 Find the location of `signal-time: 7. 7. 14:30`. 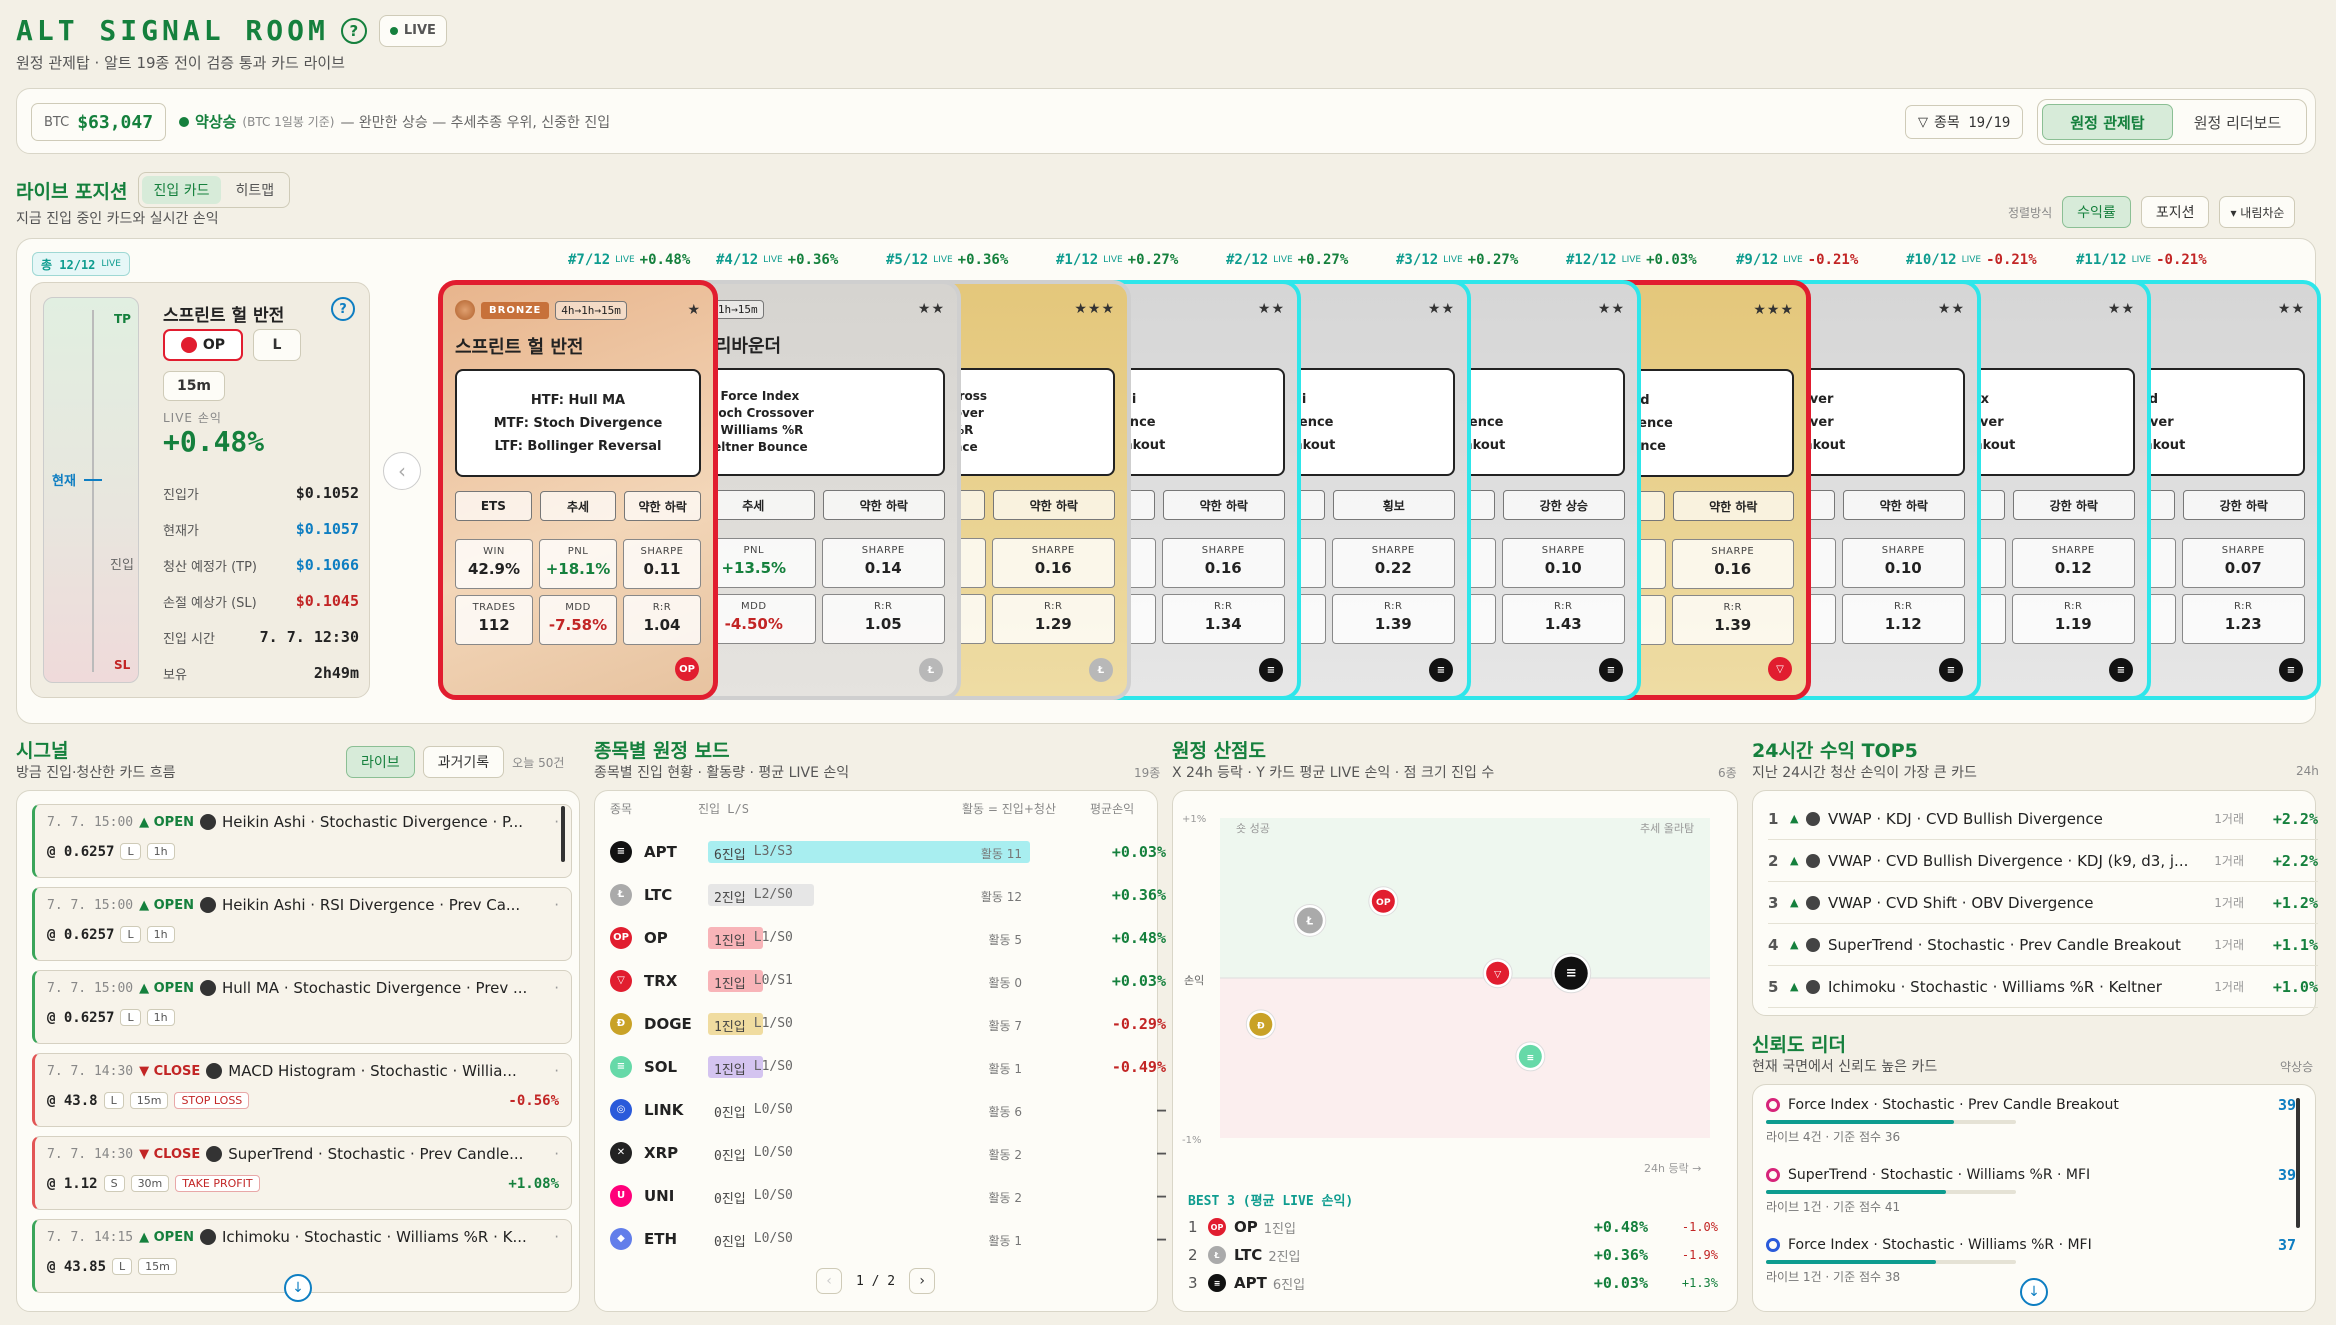

signal-time: 7. 7. 14:30 is located at coordinates (90, 1071).